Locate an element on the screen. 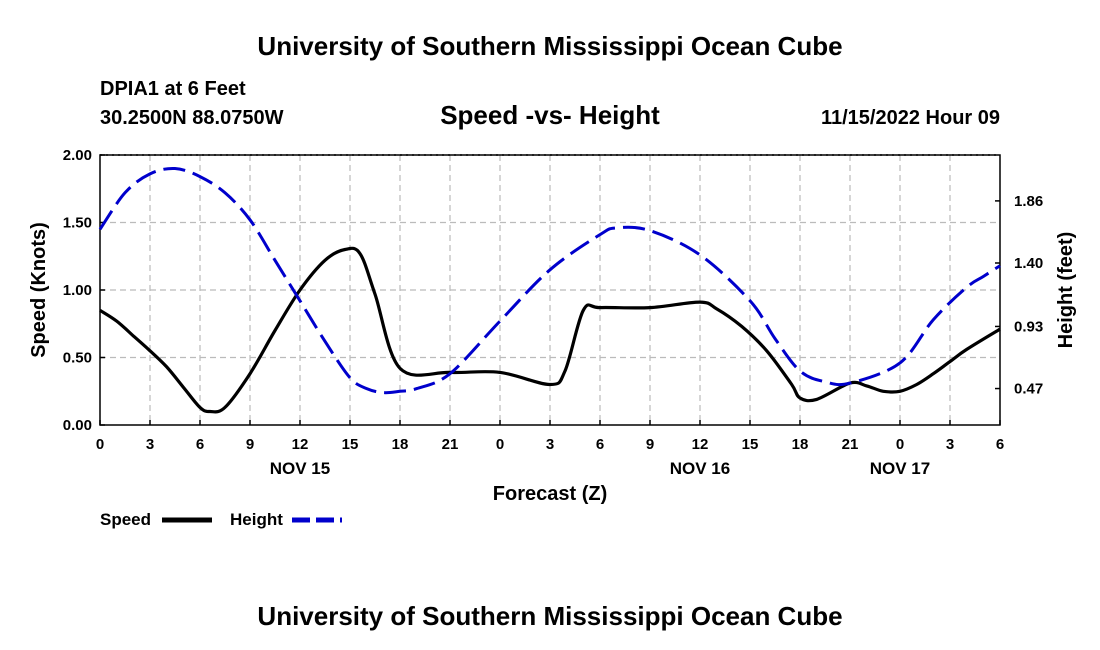  legend-speed-label: Speed is located at coordinates (125, 519).